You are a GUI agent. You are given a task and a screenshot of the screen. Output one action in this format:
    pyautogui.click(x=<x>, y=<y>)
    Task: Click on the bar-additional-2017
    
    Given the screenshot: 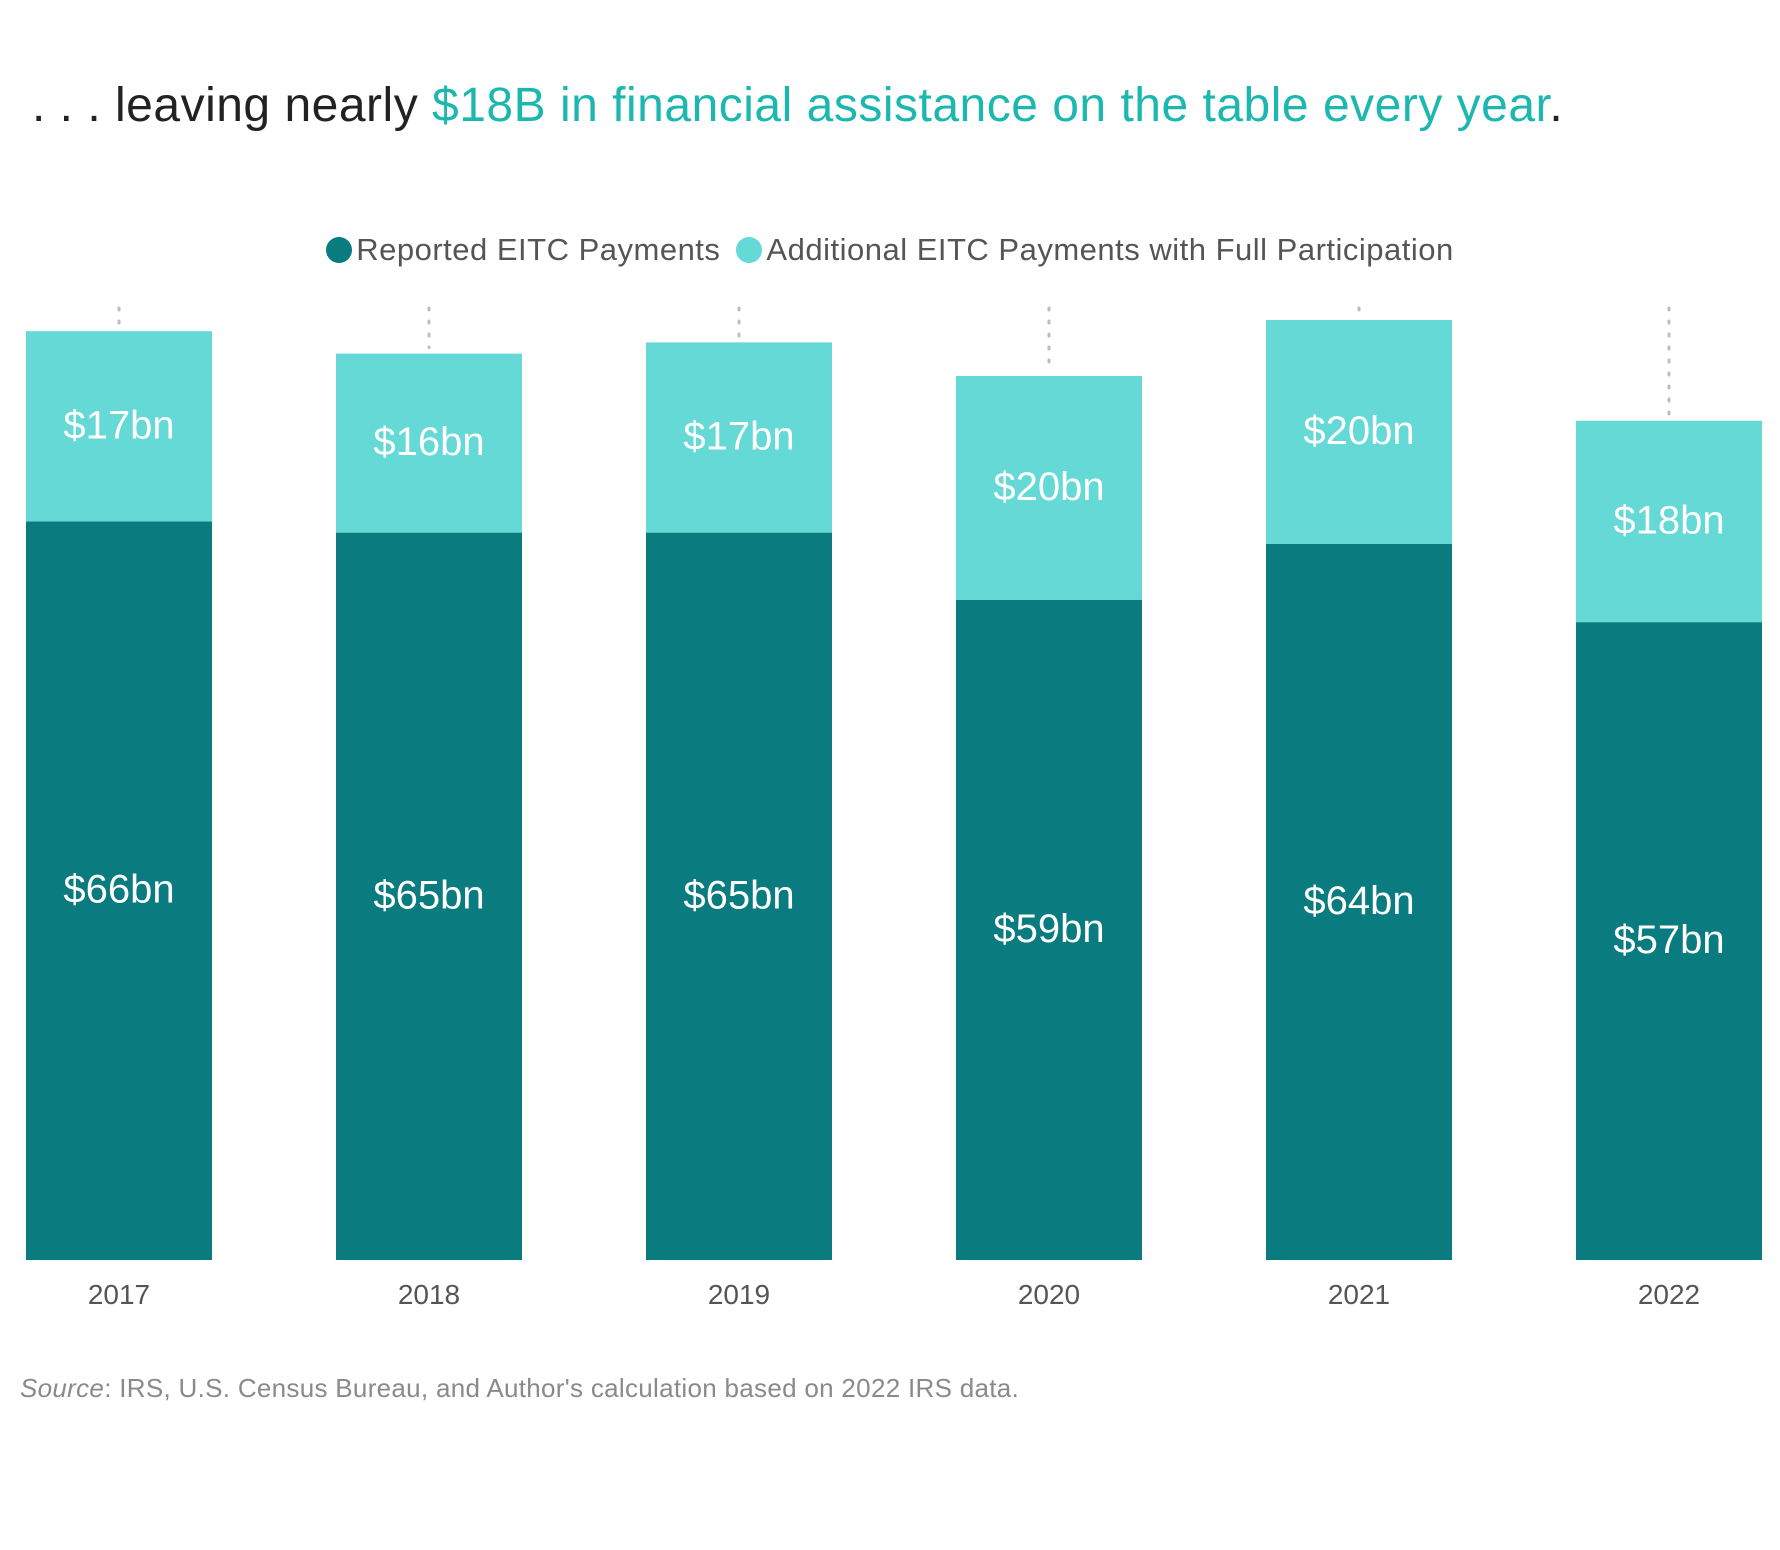 What is the action you would take?
    pyautogui.click(x=119, y=426)
    